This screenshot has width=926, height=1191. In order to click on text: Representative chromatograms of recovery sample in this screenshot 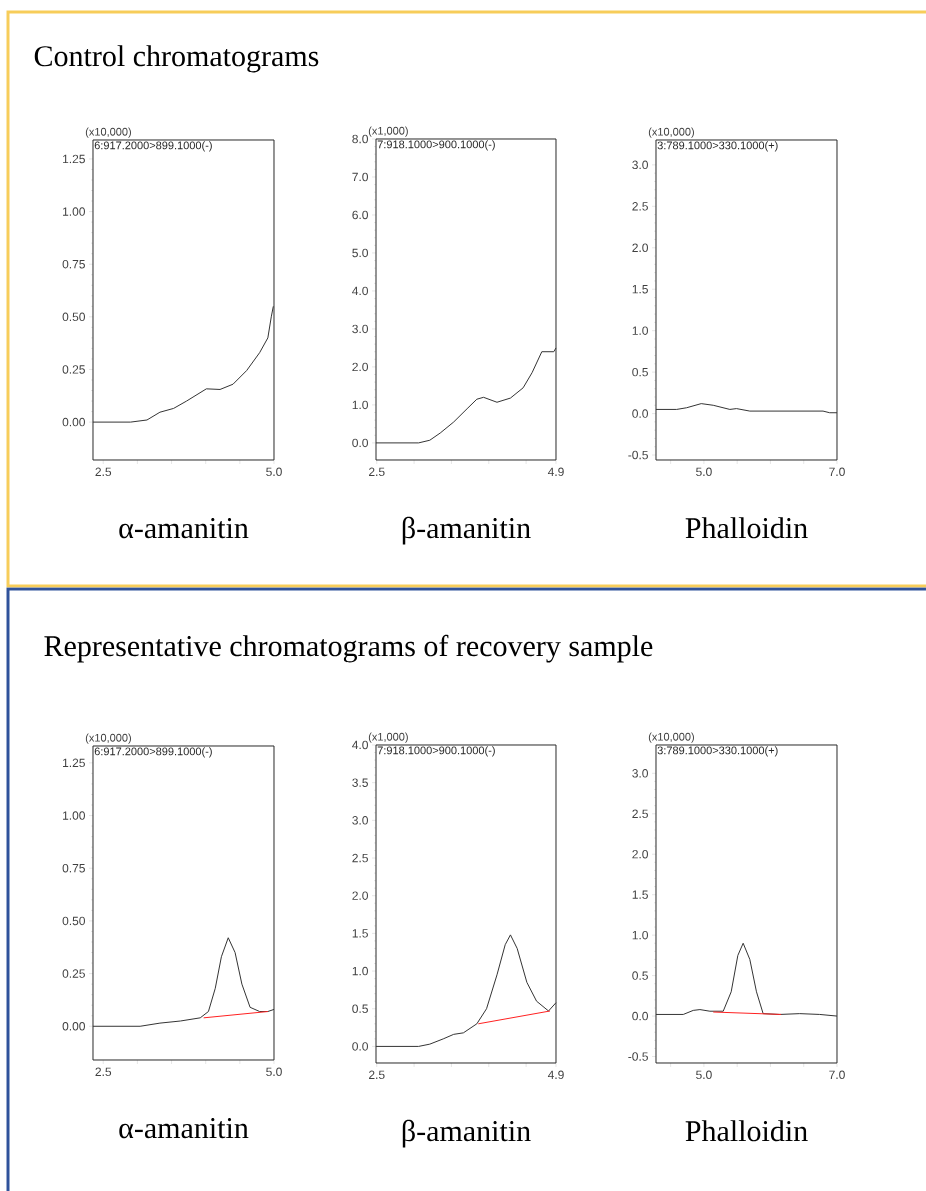, I will do `click(348, 648)`.